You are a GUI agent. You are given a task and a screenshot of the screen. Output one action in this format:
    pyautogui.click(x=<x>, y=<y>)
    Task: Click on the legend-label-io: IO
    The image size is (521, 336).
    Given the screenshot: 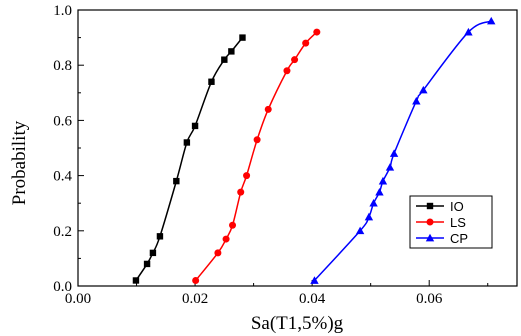 What is the action you would take?
    pyautogui.click(x=457, y=206)
    